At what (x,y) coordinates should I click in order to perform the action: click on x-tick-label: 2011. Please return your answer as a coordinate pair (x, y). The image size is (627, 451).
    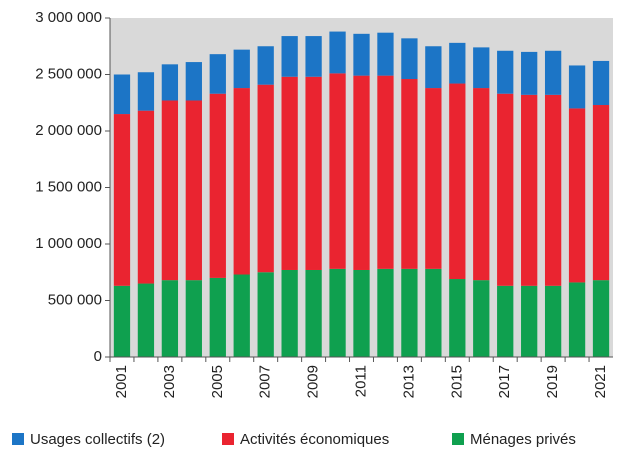
    Looking at the image, I should click on (360, 381).